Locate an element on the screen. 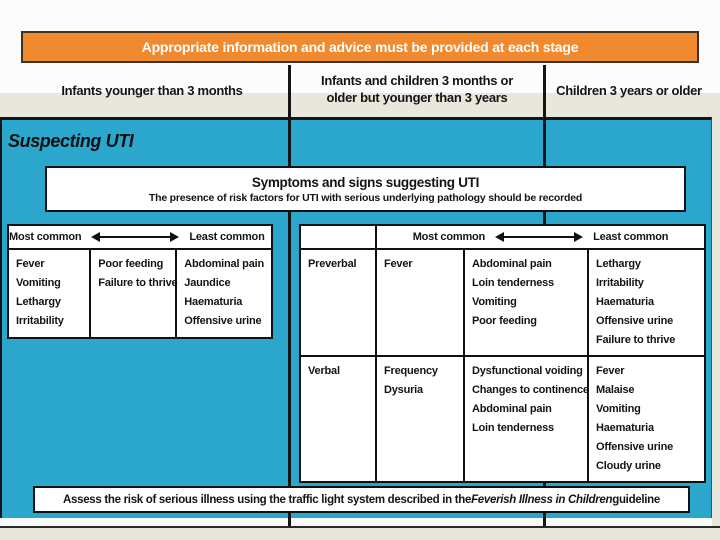  age-column-infants-under-3-months: Infants younger than 3 months is located at coordinates (152, 90).